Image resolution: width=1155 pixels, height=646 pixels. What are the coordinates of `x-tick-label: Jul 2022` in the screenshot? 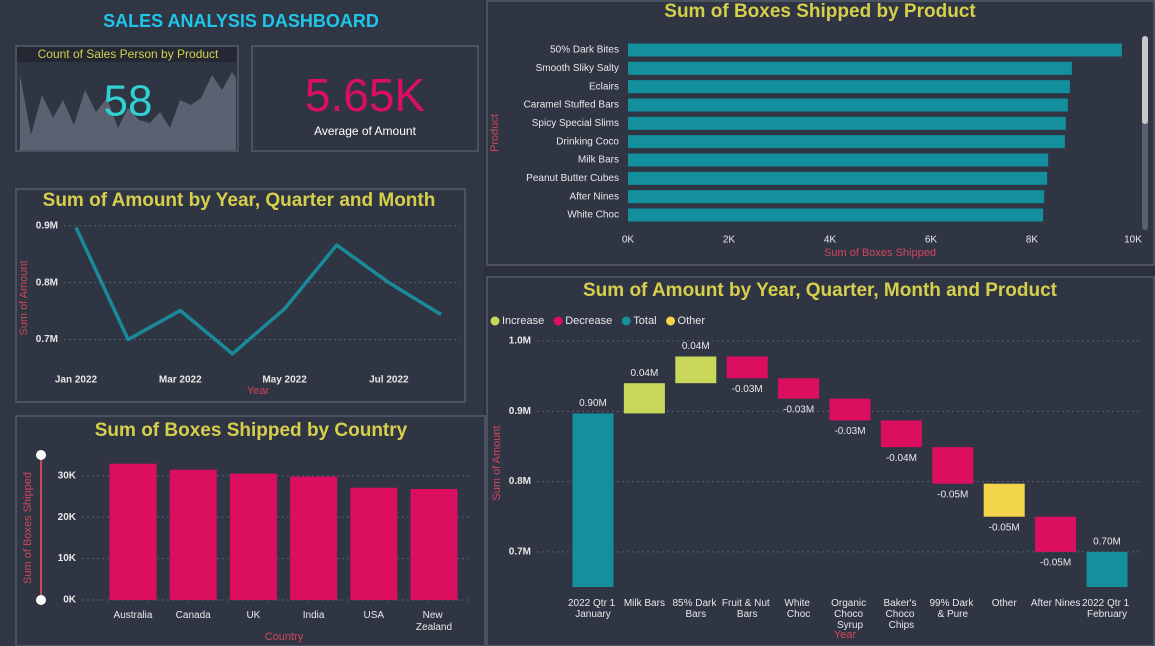 It's located at (389, 380).